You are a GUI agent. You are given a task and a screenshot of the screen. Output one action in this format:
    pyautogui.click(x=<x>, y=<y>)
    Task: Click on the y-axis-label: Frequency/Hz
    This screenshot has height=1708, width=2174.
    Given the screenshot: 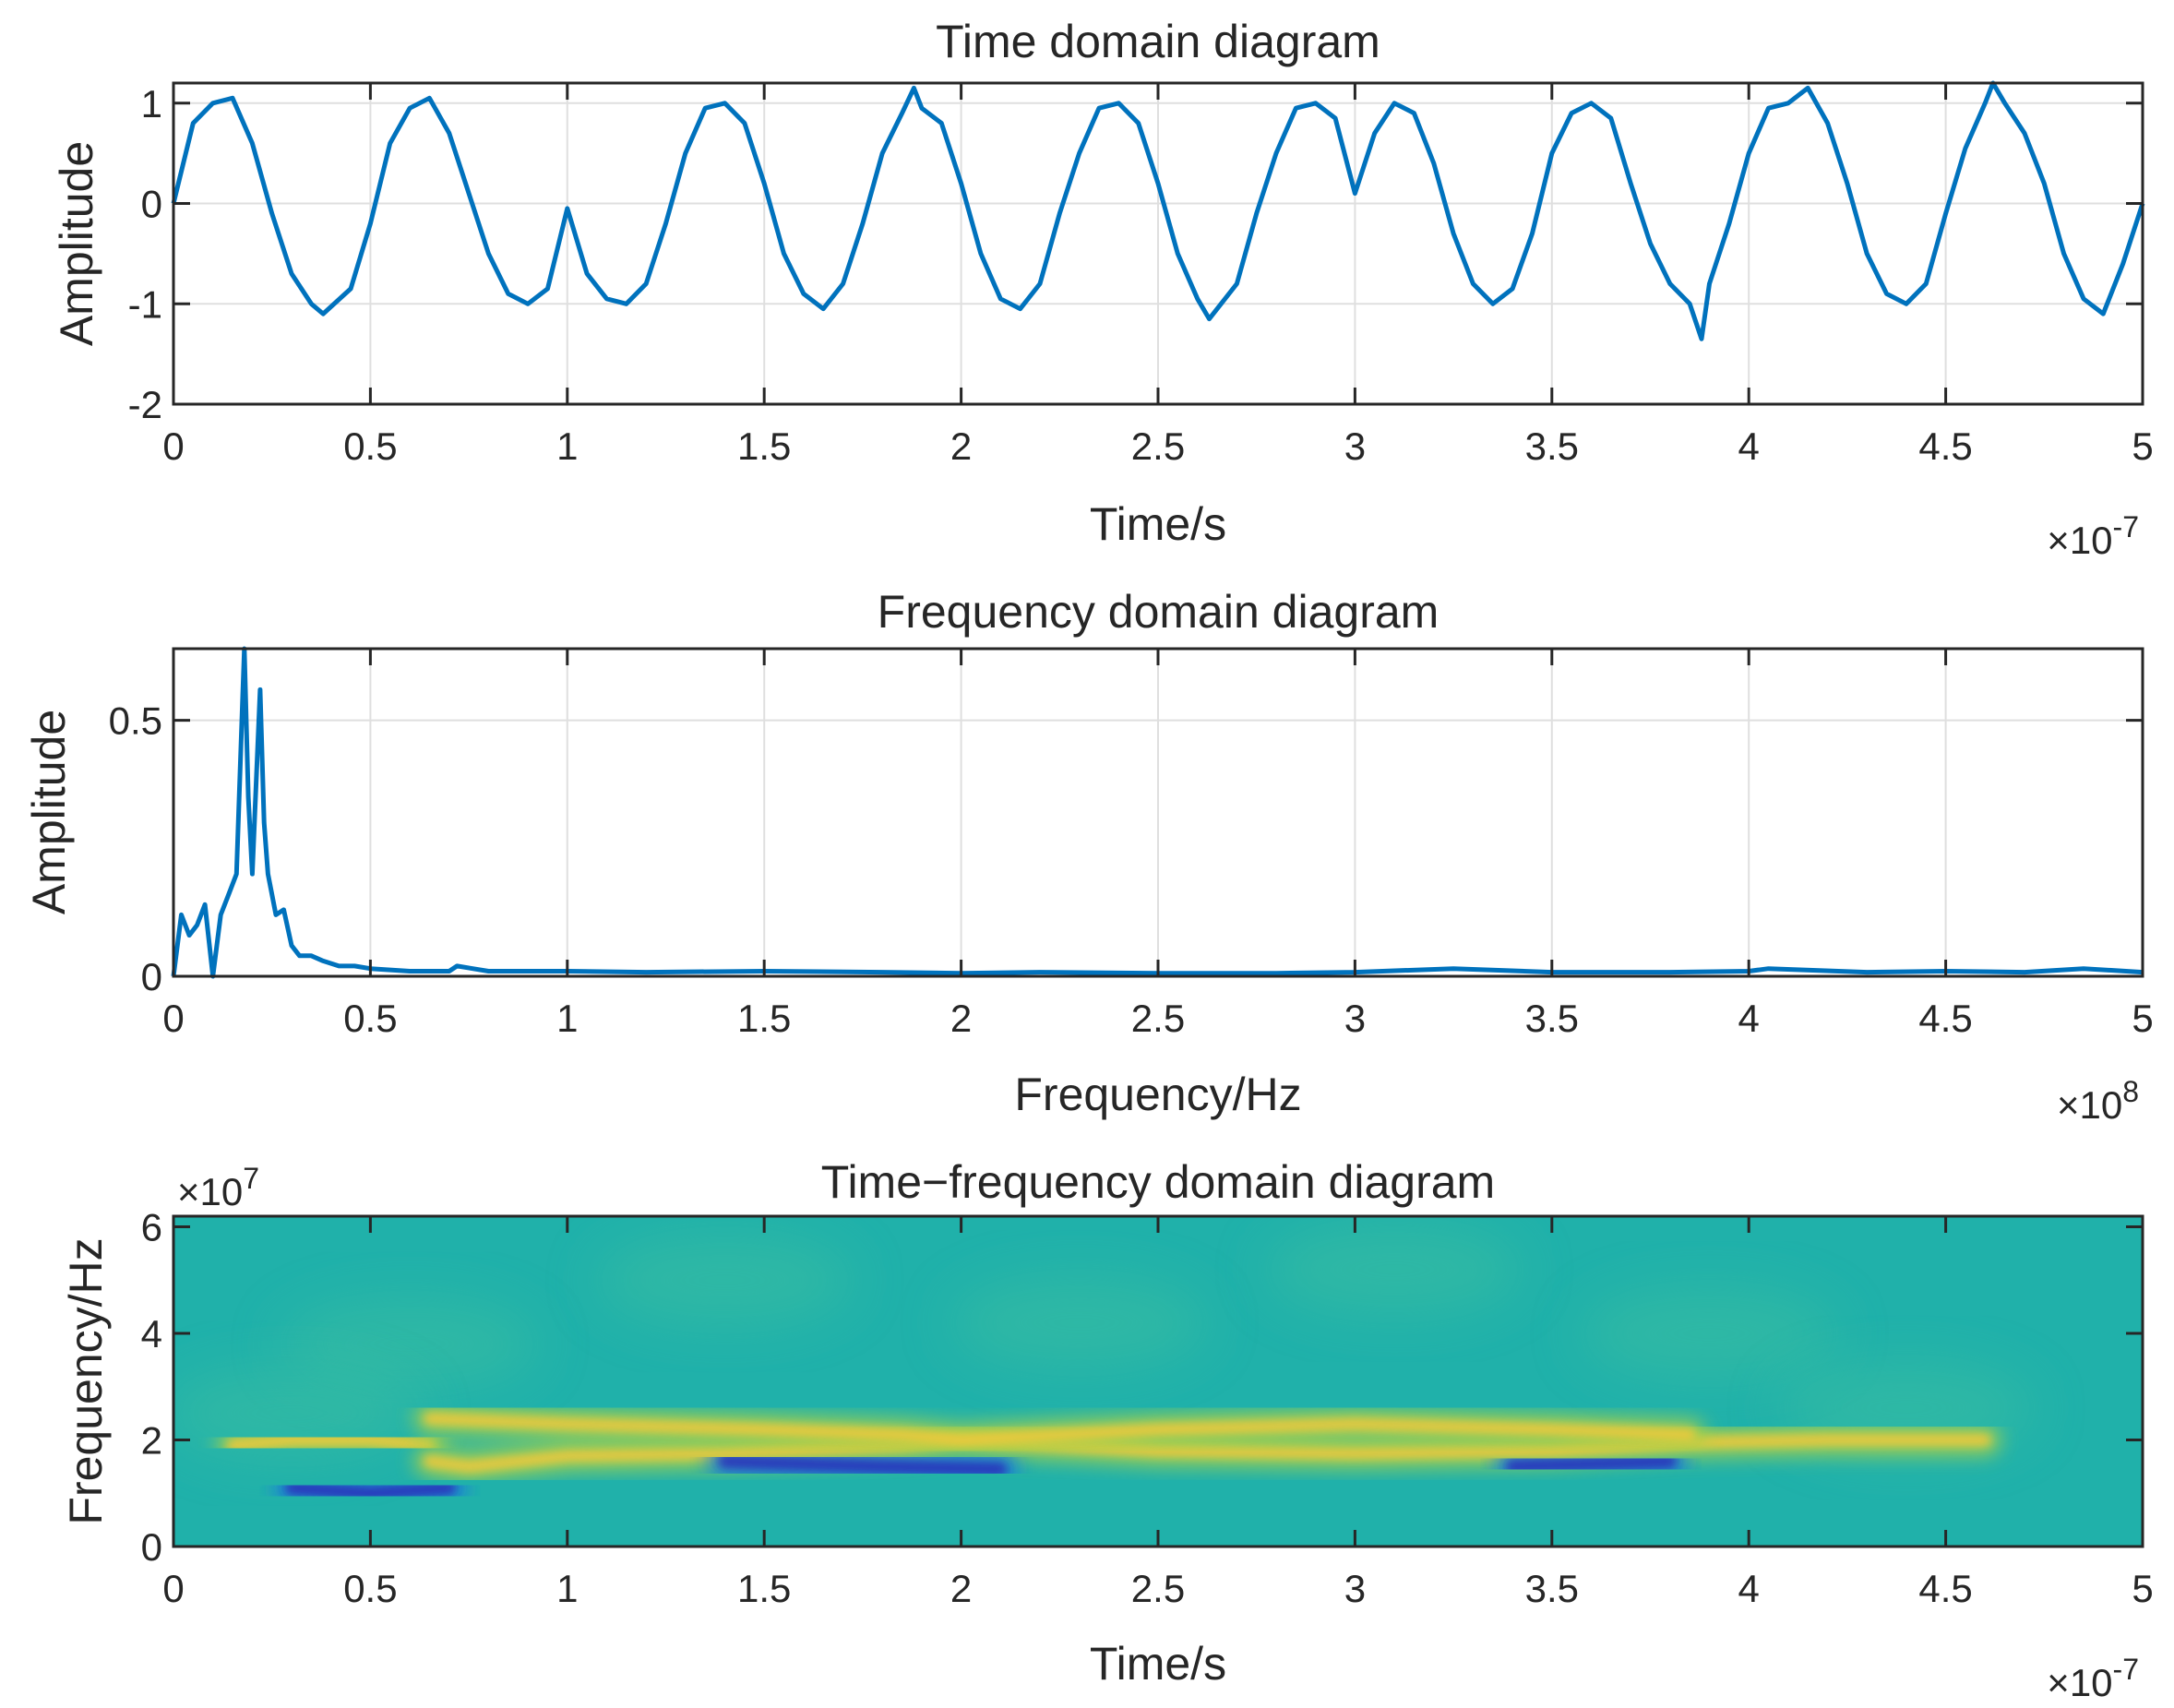 What is the action you would take?
    pyautogui.click(x=86, y=1380)
    